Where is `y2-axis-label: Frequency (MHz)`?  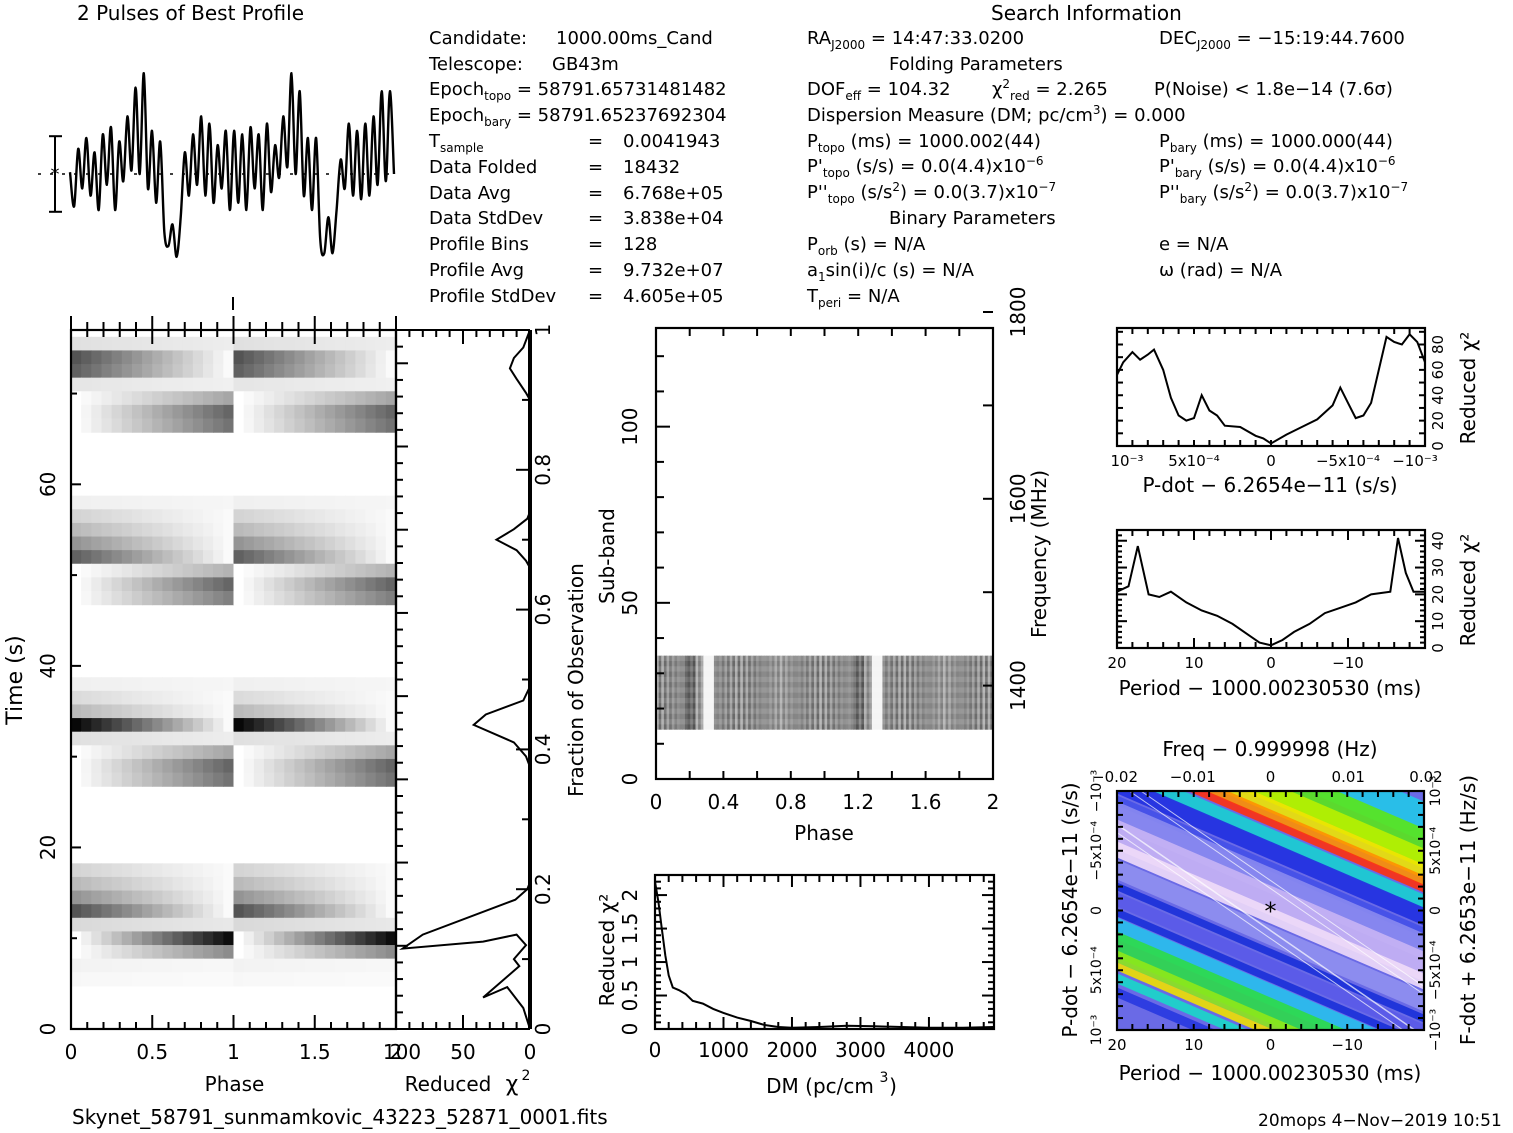
y2-axis-label: Frequency (MHz) is located at coordinates (1039, 554).